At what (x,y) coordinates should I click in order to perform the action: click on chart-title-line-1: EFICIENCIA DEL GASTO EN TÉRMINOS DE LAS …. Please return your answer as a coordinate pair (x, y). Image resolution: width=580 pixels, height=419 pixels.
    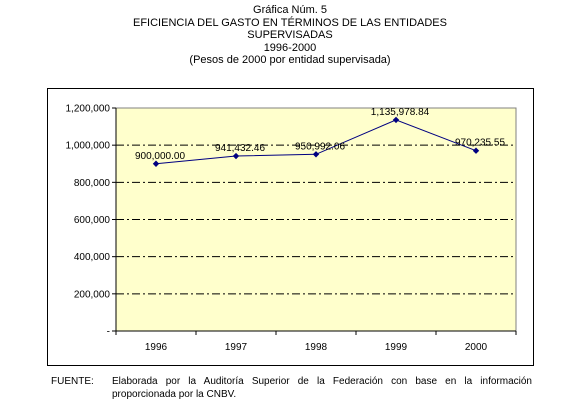
    Looking at the image, I should click on (290, 22).